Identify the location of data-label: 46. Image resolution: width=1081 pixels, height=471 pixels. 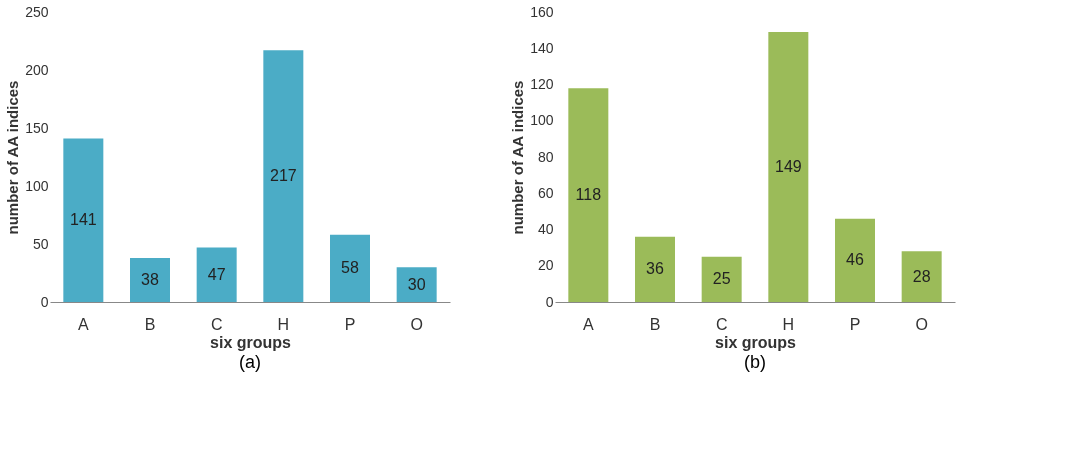
(855, 260).